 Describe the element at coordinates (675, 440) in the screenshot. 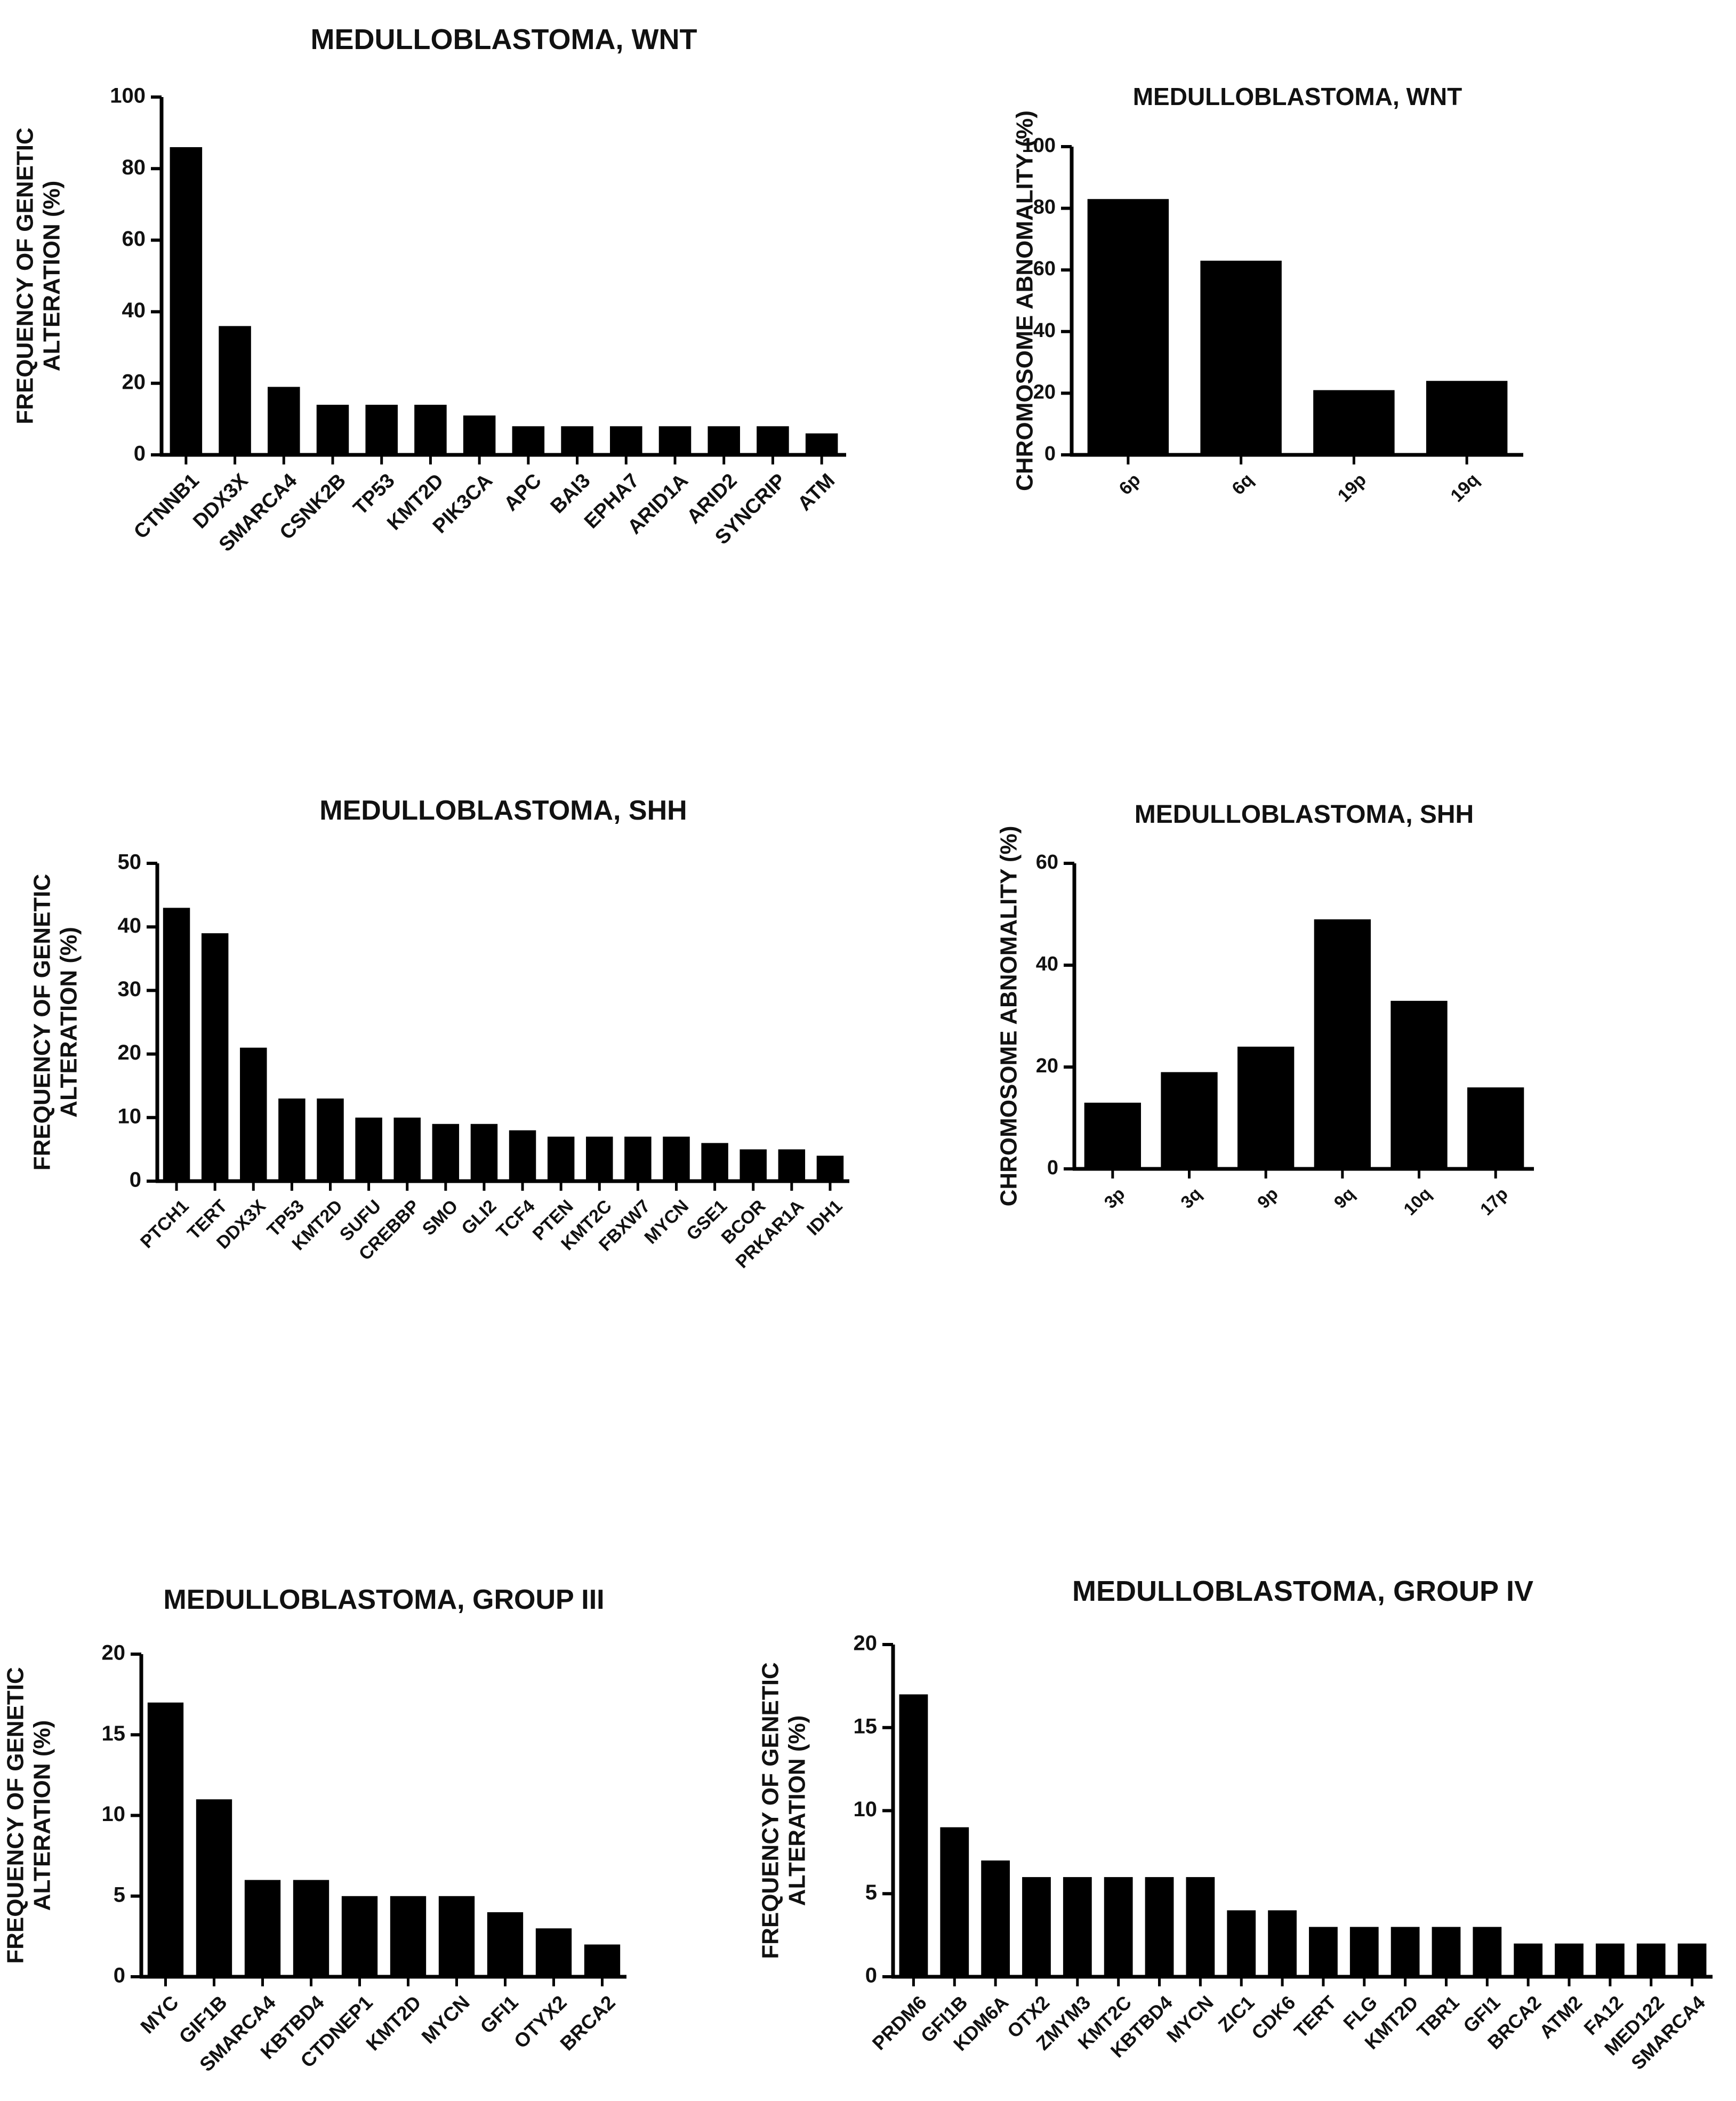

I see `bar-arid1a` at that location.